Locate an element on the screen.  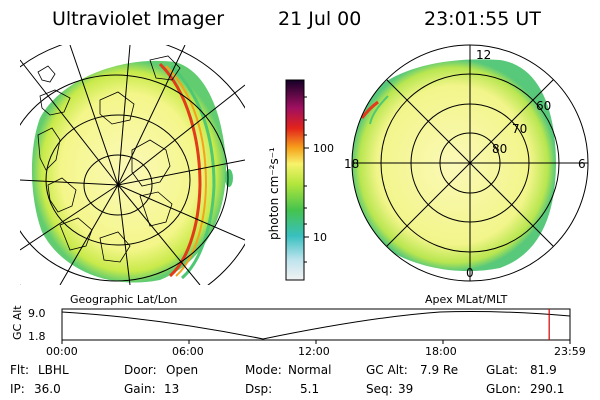
time-tick-0600: 06:00 is located at coordinates (188, 351).